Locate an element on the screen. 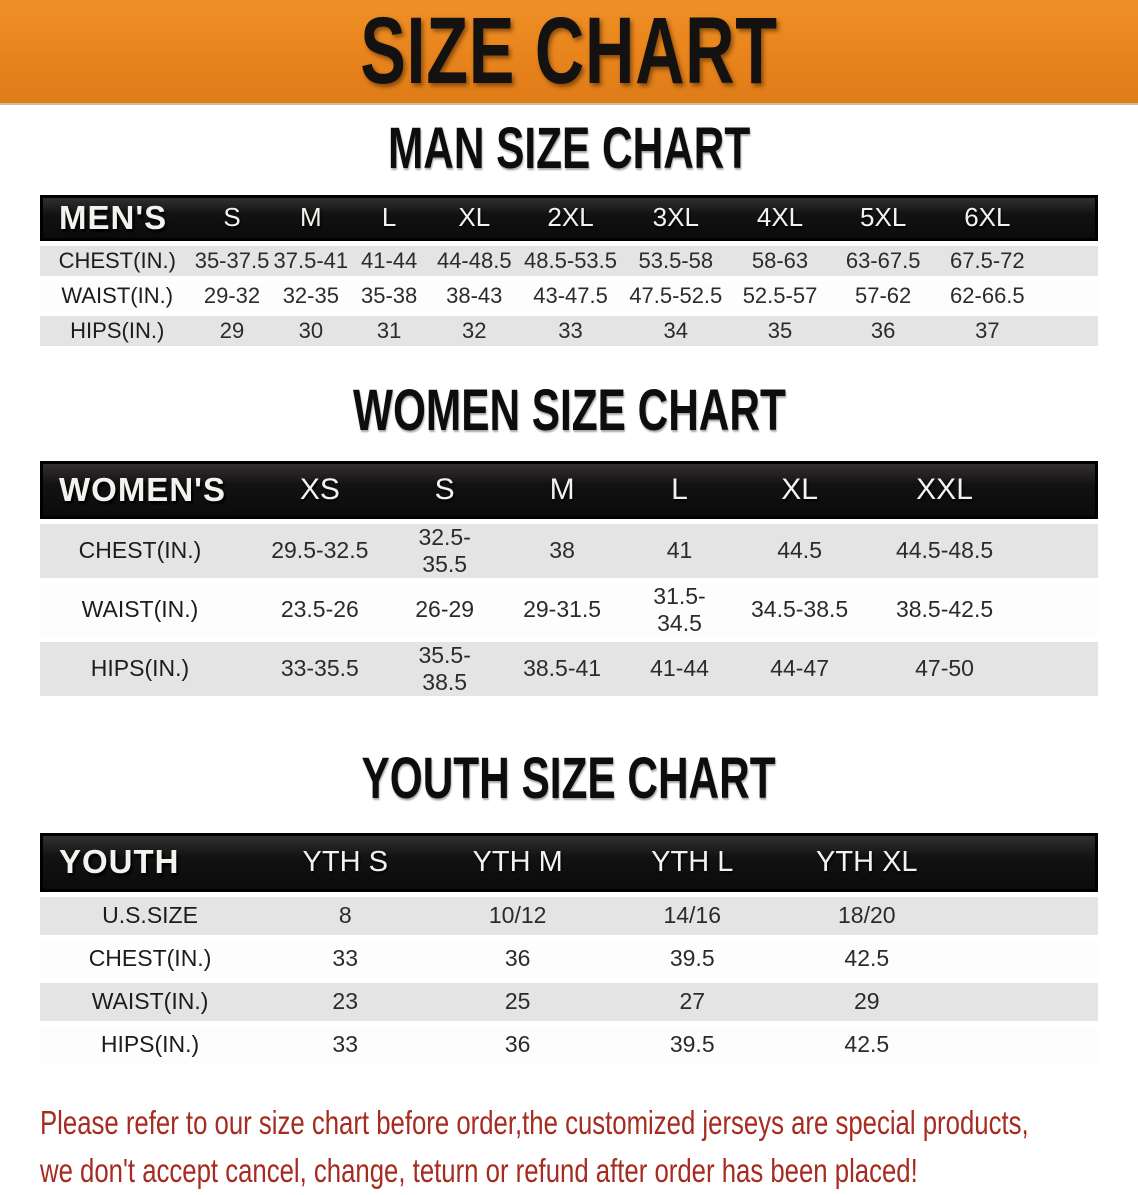 The width and height of the screenshot is (1138, 1195). women-size-chart-heading: WOMEN SIZE CHART is located at coordinates (569, 410).